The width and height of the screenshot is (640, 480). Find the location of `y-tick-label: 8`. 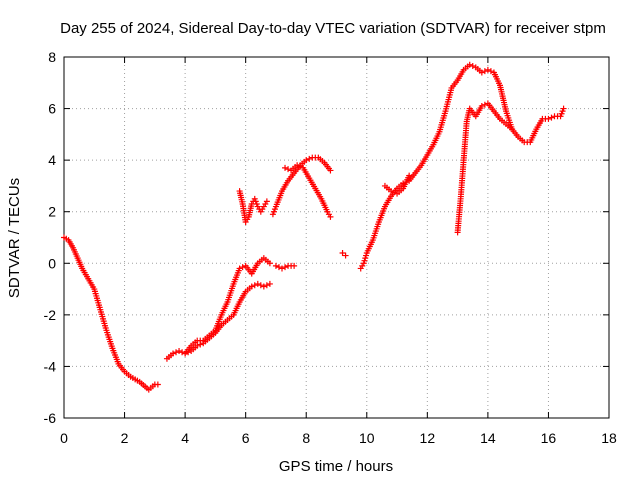

y-tick-label: 8 is located at coordinates (52, 57).